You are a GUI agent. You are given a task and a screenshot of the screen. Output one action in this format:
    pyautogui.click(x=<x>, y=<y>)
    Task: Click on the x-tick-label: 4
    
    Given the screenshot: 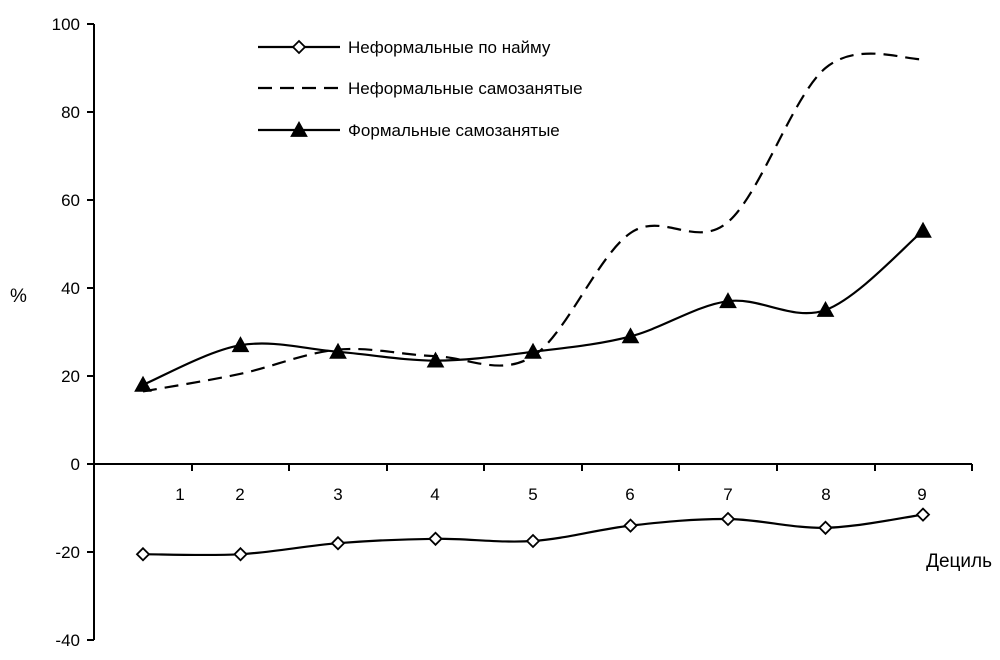 What is the action you would take?
    pyautogui.click(x=434, y=494)
    